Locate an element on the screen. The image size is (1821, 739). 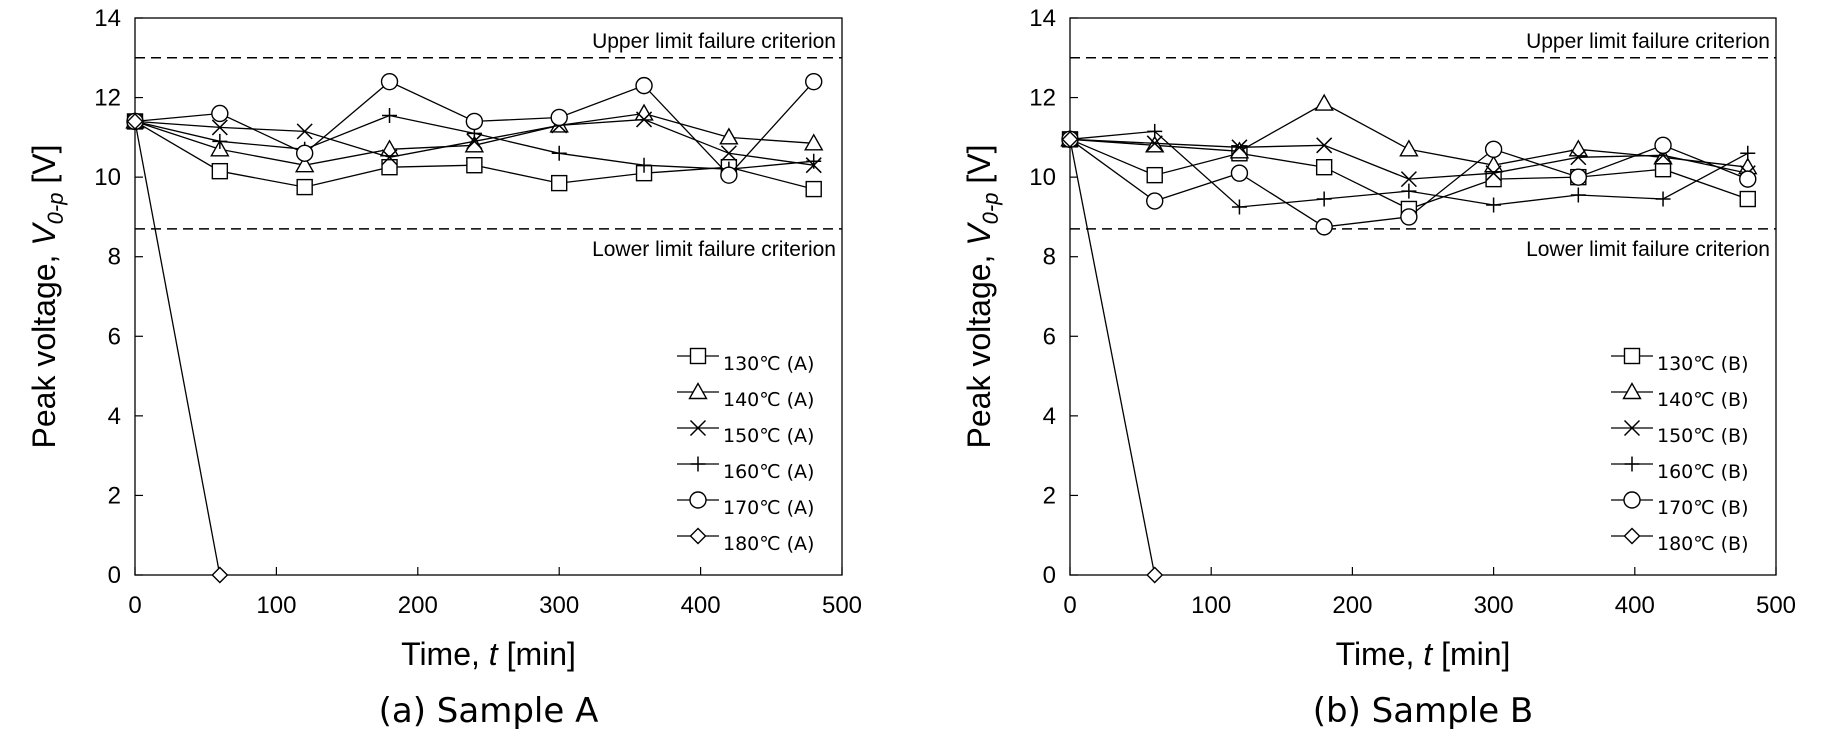
series-diamond is located at coordinates (177, 348).